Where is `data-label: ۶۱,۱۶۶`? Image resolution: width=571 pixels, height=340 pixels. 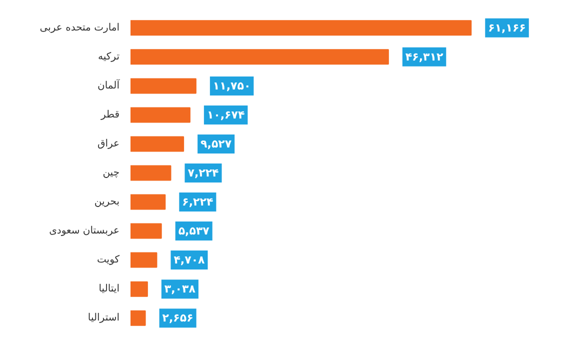 data-label: ۶۱,۱۶۶ is located at coordinates (507, 27).